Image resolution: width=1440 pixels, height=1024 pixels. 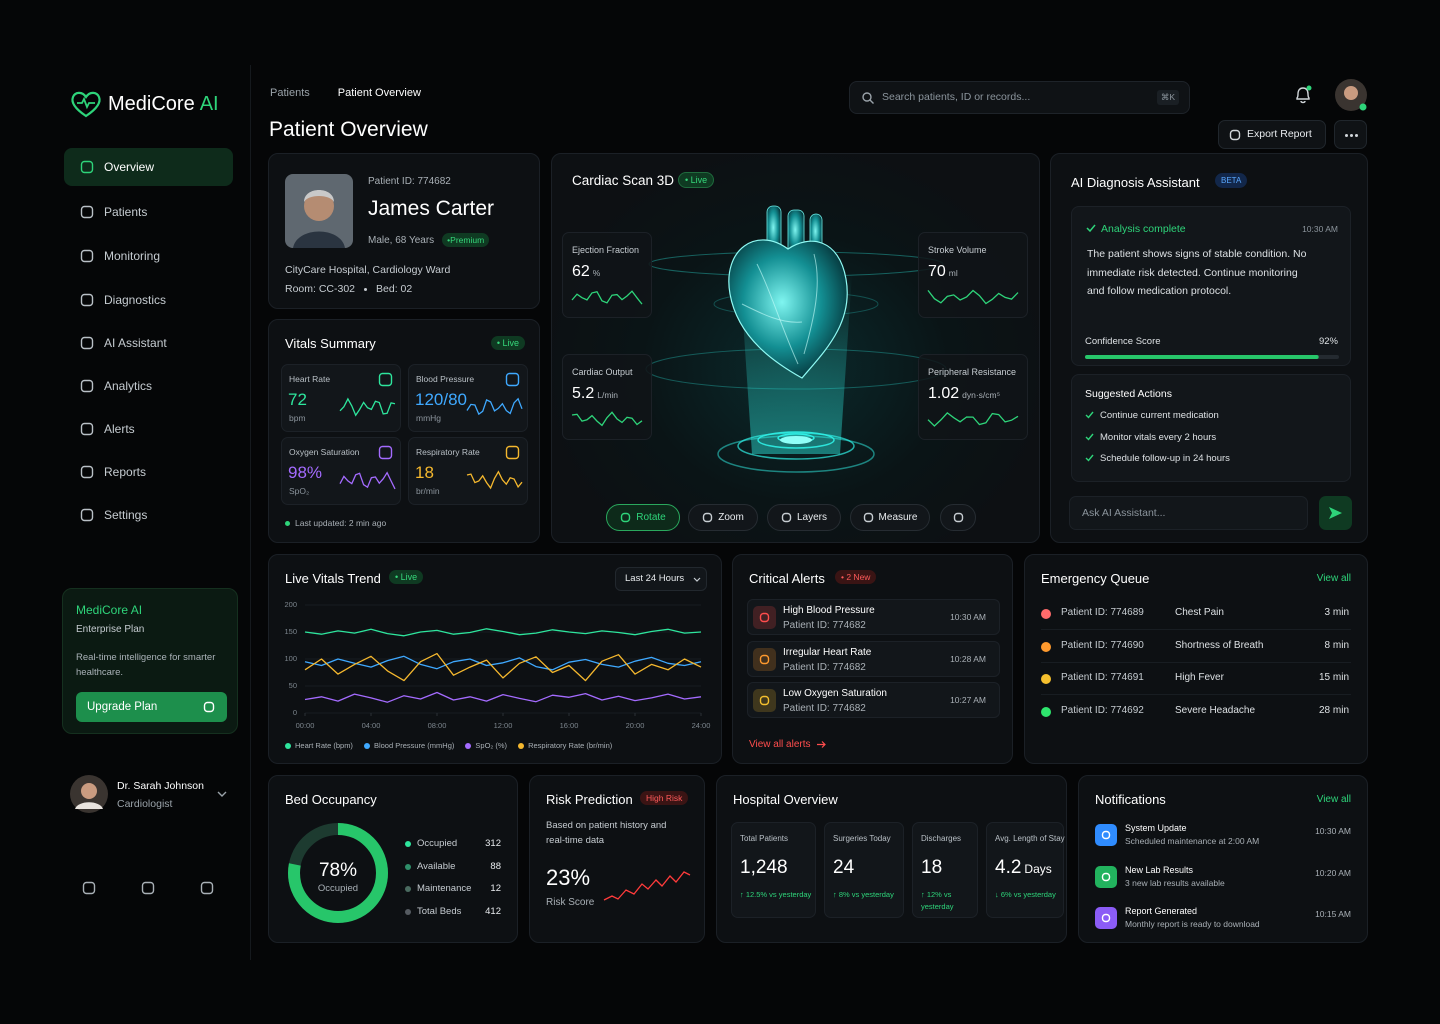 I want to click on avatar-body, so click(x=89, y=805).